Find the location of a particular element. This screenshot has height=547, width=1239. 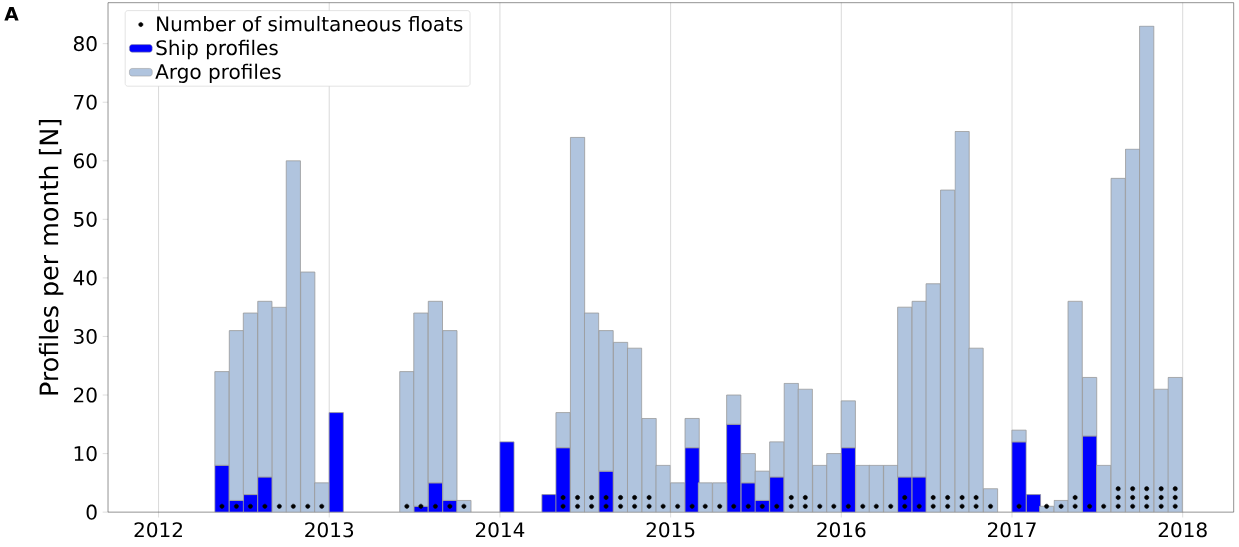

x-tick-label: 2014 is located at coordinates (500, 530).